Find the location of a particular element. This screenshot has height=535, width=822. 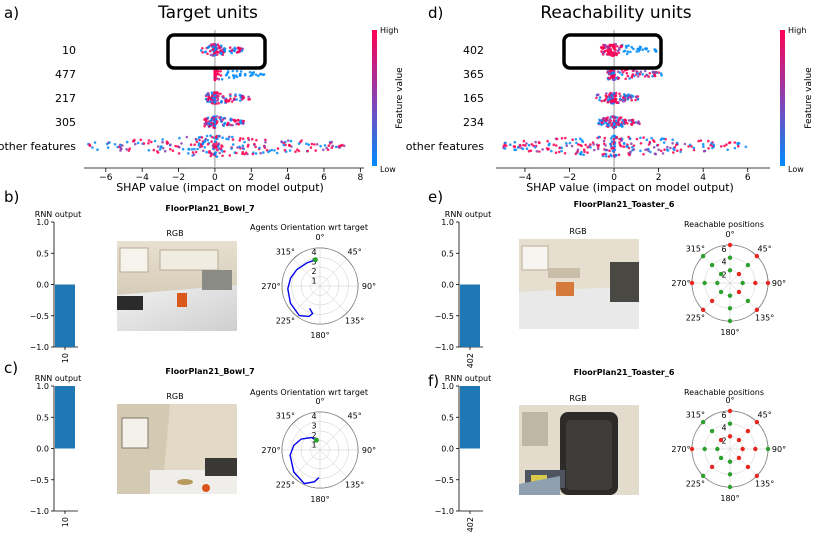

y-tick-label: 0.5 is located at coordinates (42, 417).